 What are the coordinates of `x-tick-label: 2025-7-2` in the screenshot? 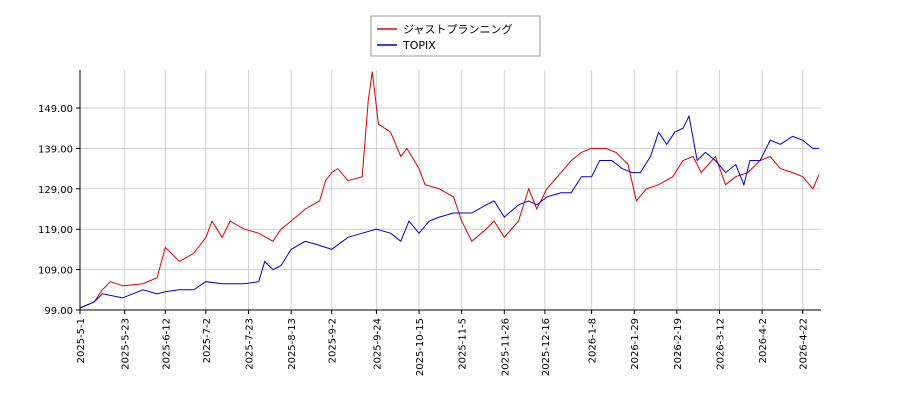 It's located at (207, 340).